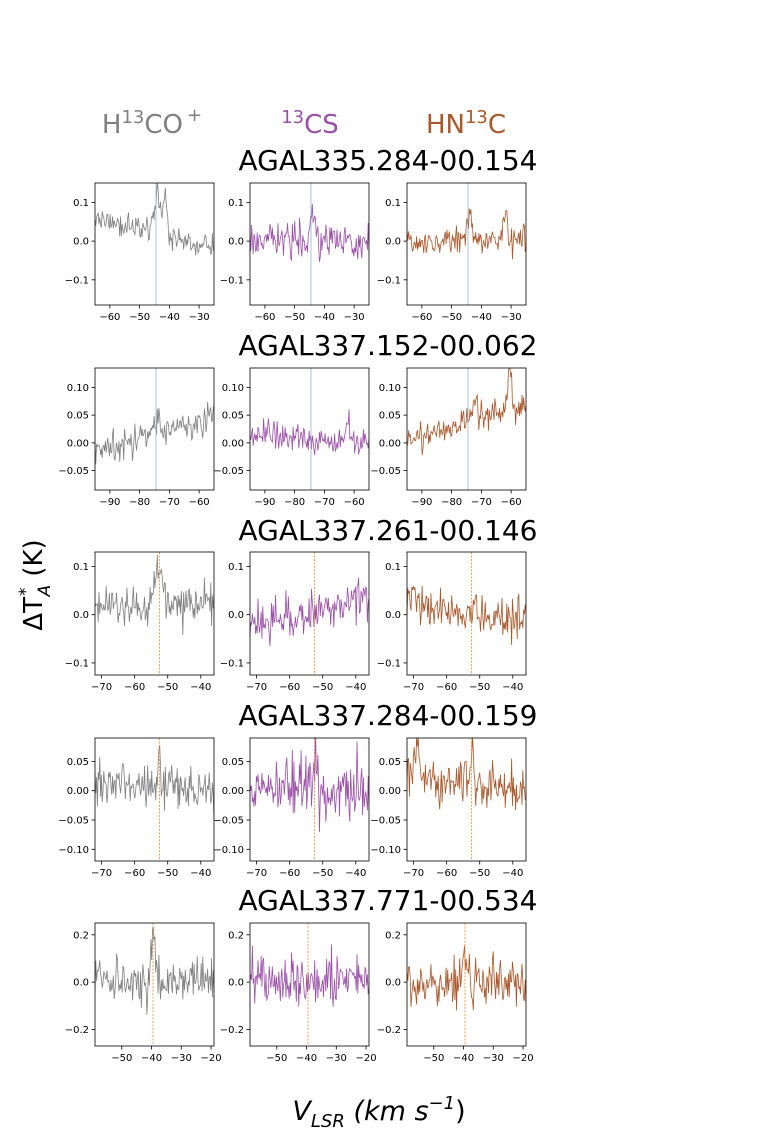 This screenshot has width=758, height=1138. I want to click on spectrum-panel-1: −70 −60 −50 −40 0.1 0.0 −0.1, so click(140, 622).